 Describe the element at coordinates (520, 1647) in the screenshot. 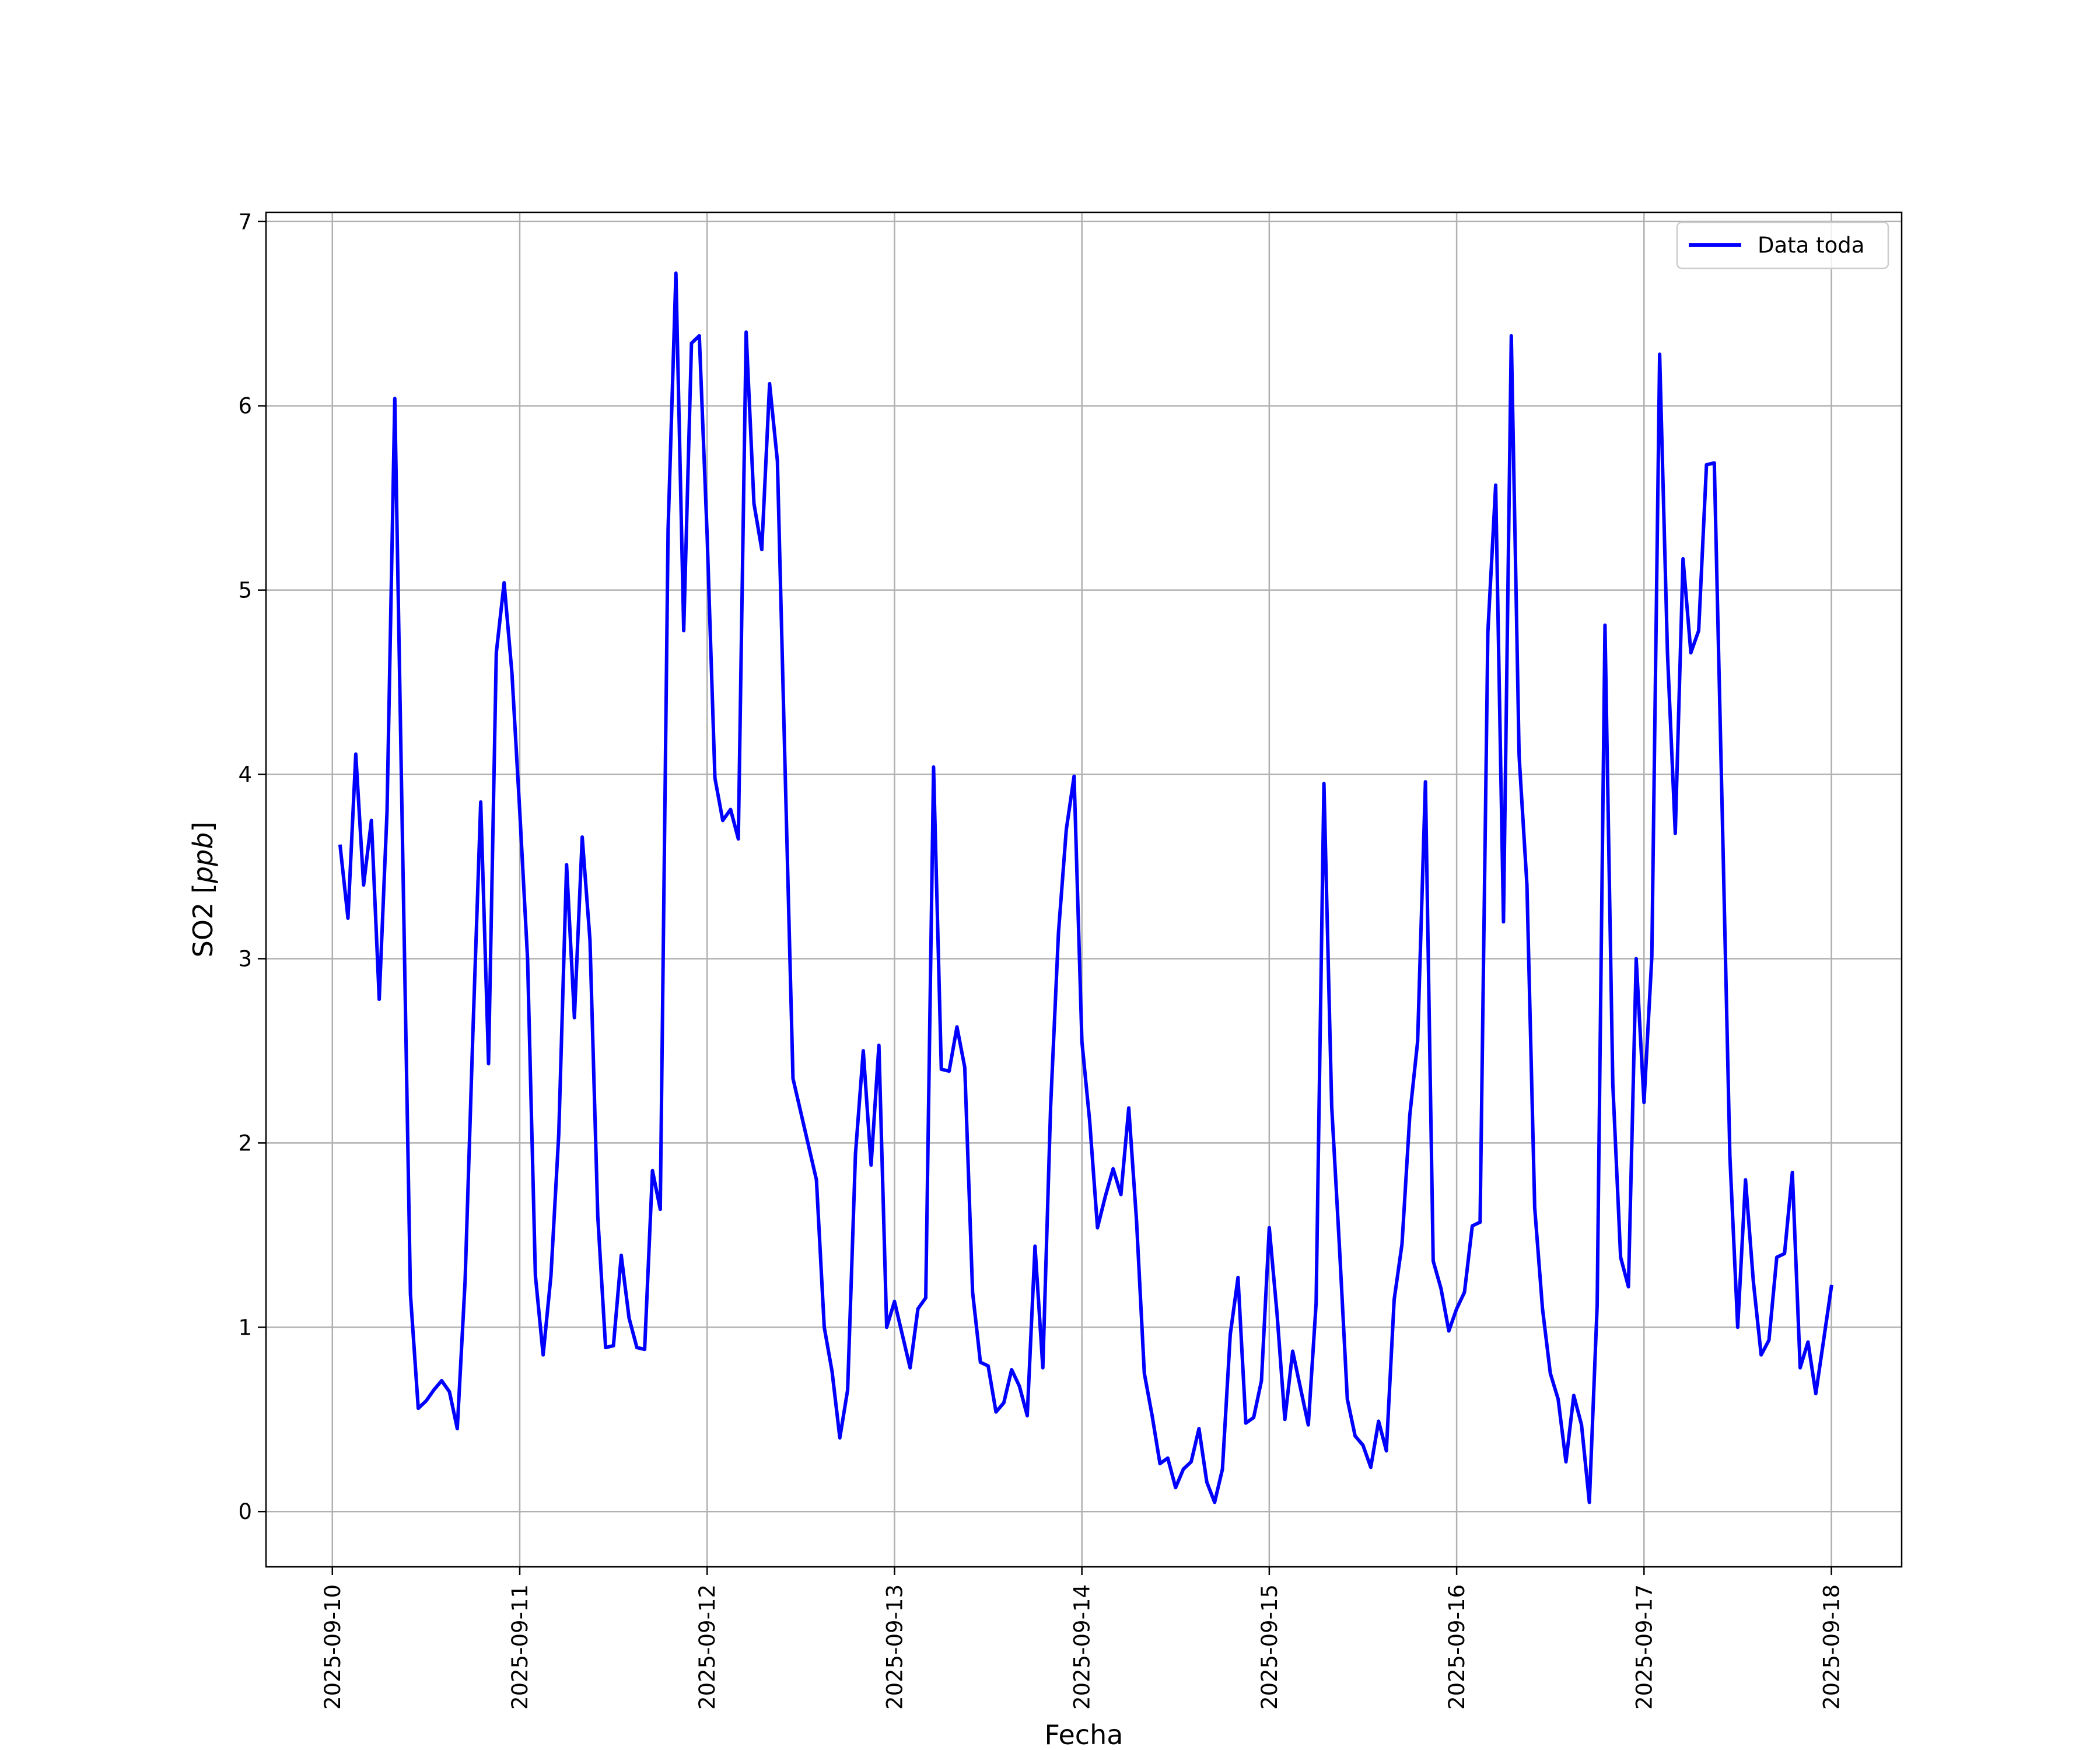

I see `x-tick-label: 2025-09-11` at that location.